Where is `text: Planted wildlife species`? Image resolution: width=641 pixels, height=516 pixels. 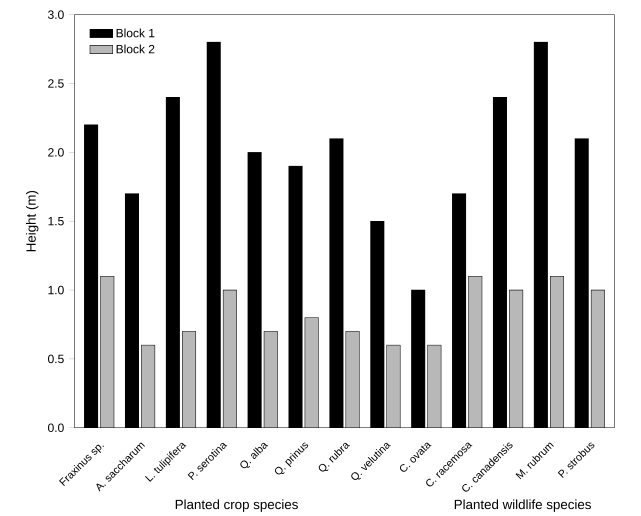 text: Planted wildlife species is located at coordinates (522, 506).